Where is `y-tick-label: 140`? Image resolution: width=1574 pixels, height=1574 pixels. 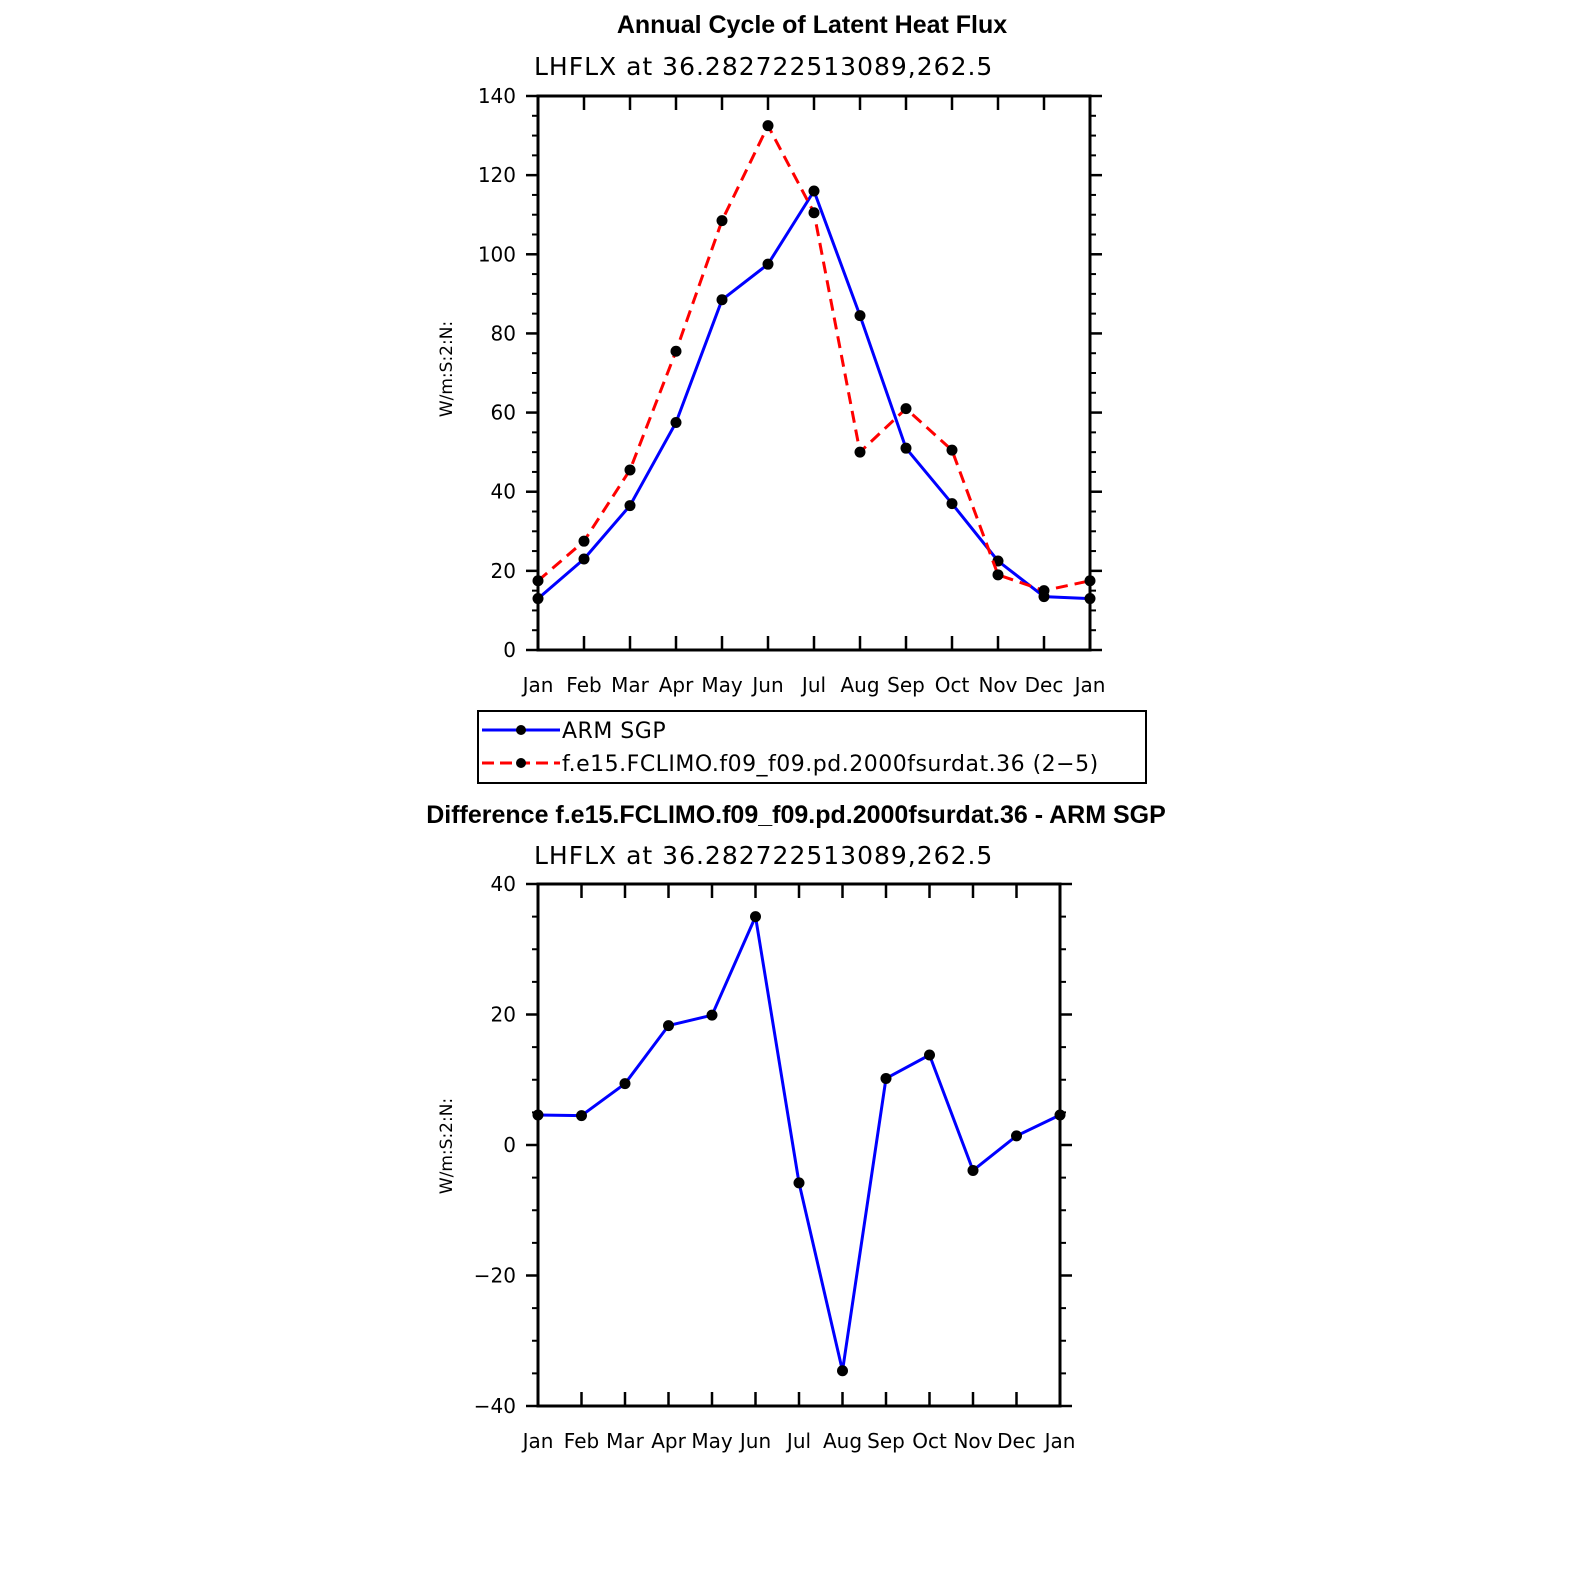
y-tick-label: 140 is located at coordinates (497, 96).